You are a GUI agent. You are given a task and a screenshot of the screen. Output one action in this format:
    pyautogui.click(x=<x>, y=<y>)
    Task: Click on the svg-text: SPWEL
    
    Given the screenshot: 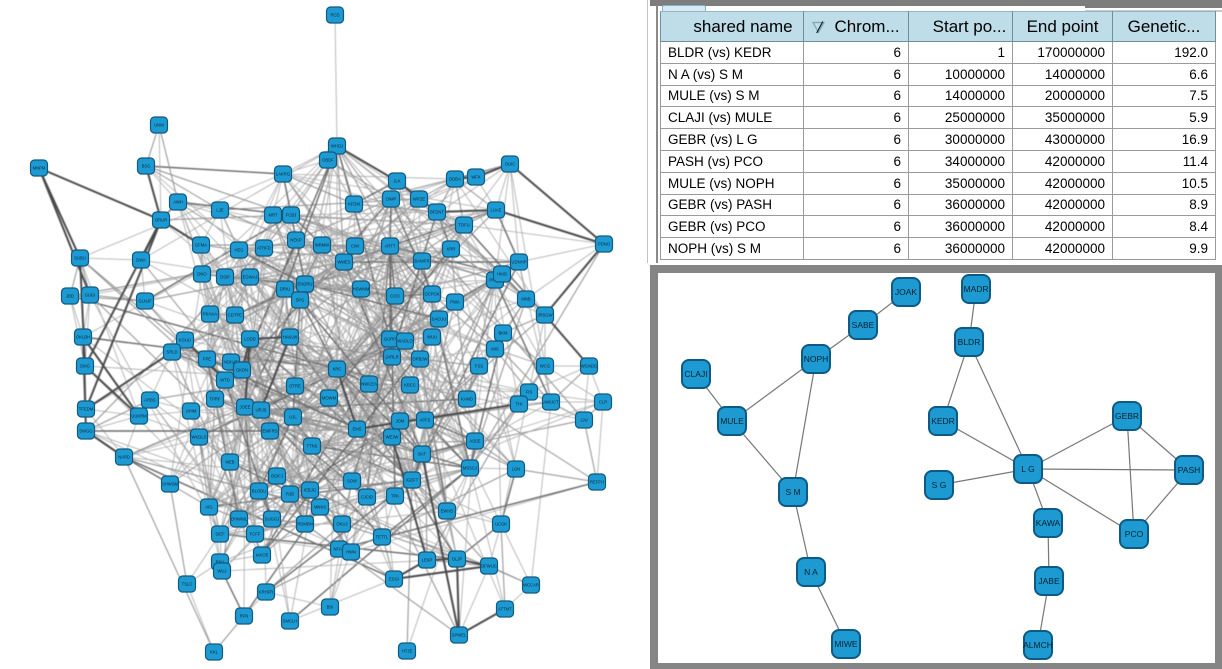 What is the action you would take?
    pyautogui.click(x=459, y=635)
    